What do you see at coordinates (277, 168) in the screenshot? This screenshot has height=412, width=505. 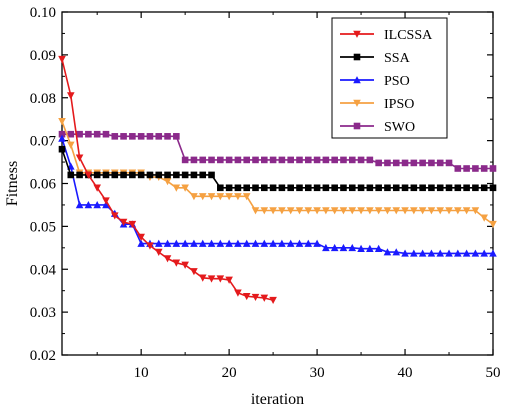 I see `series-line-ssa` at bounding box center [277, 168].